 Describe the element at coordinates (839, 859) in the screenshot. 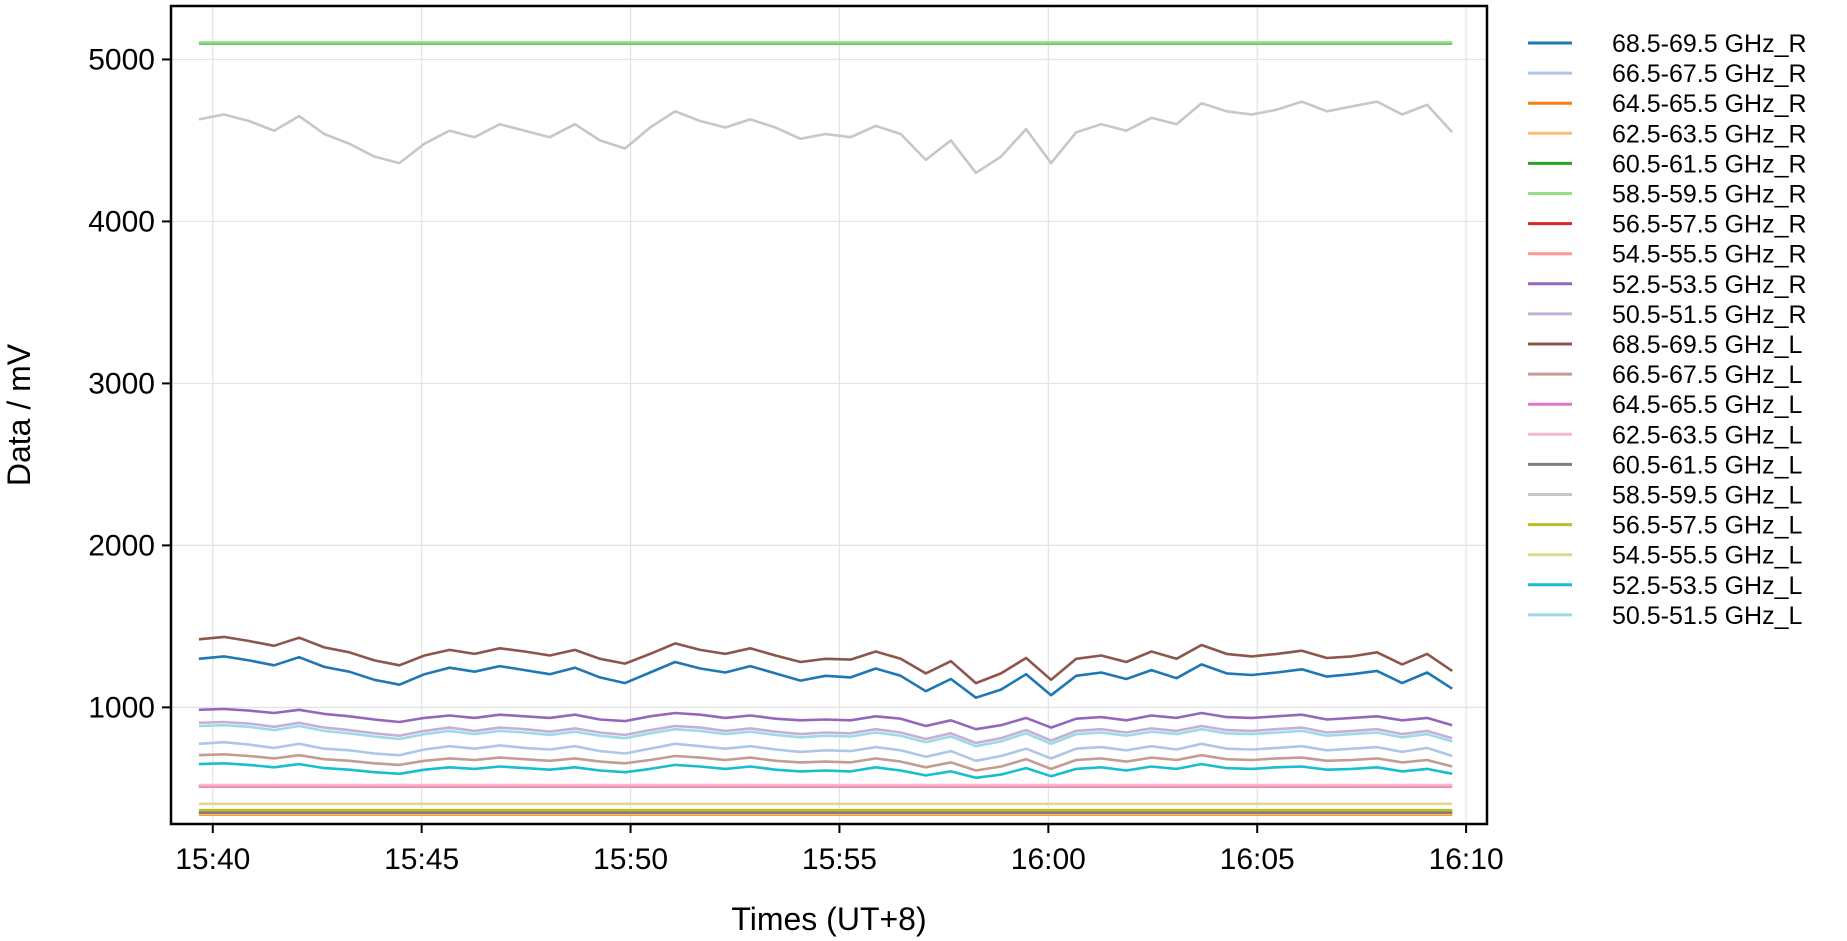

I see `x-tick-label: 15:55` at that location.